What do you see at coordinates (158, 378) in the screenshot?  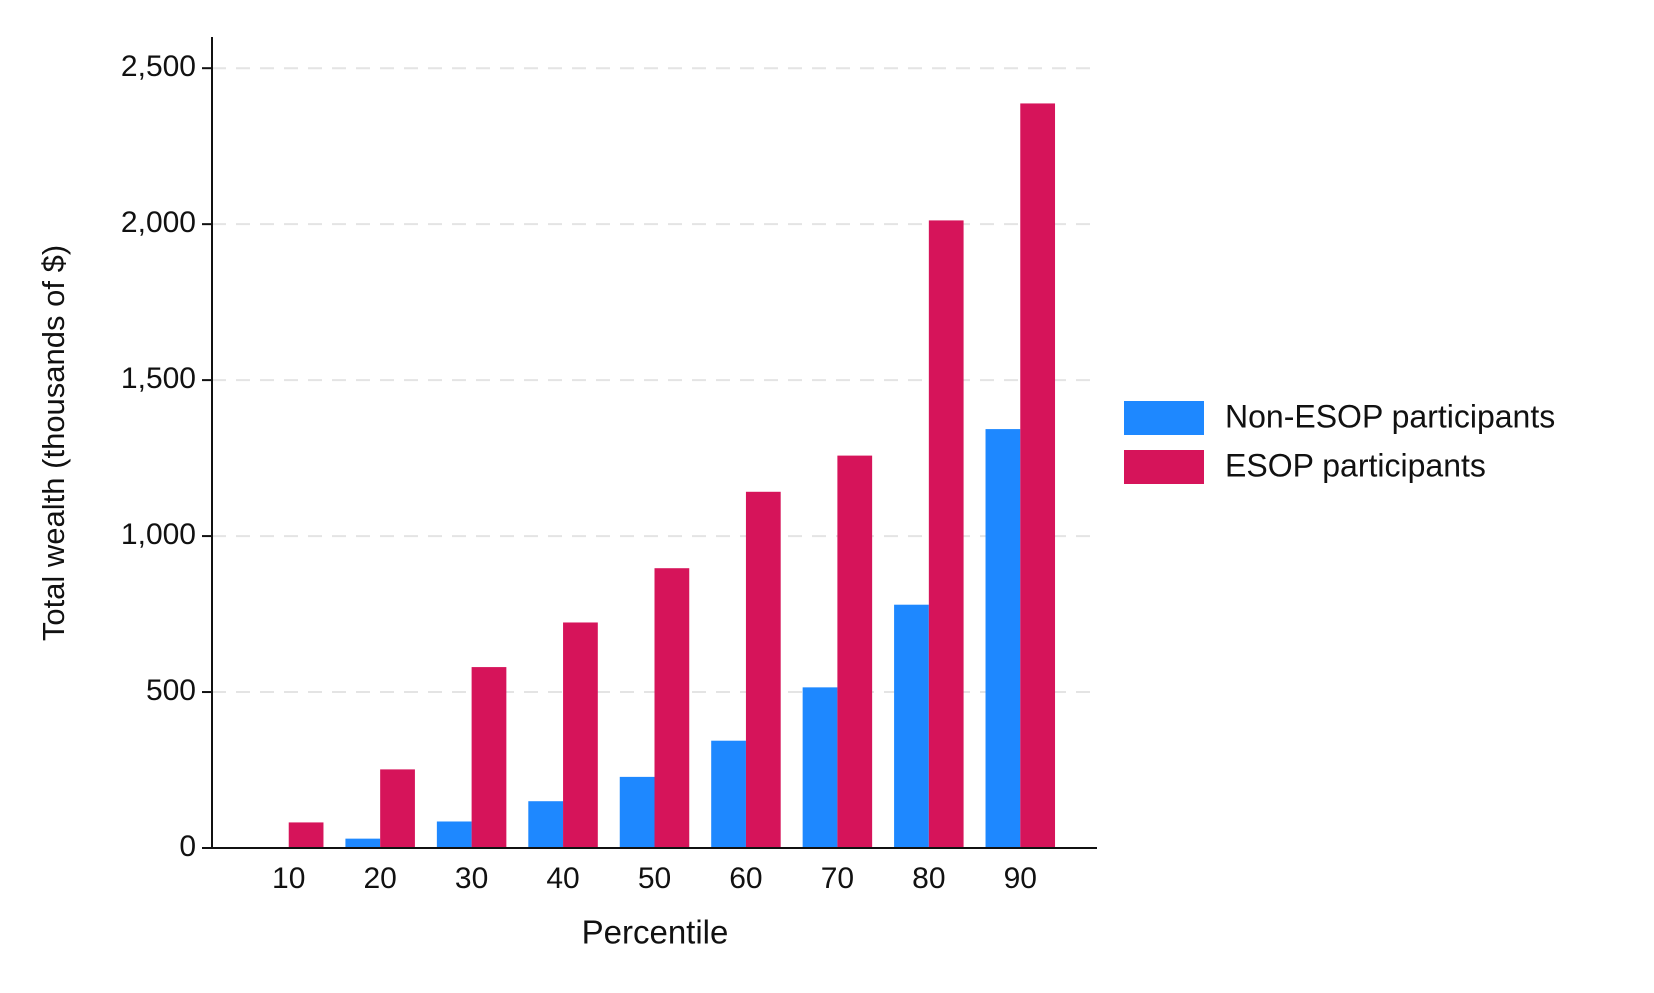 I see `y-tick-label: 1,500` at bounding box center [158, 378].